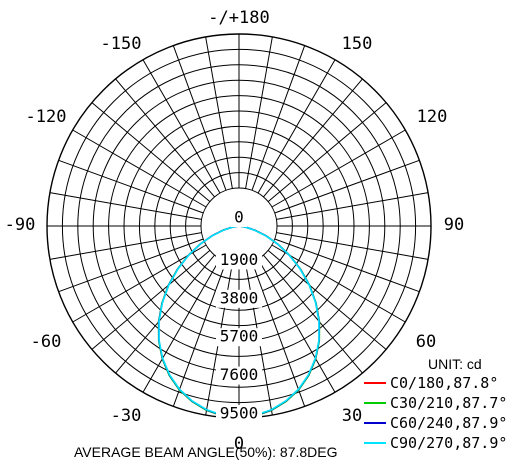  Describe the element at coordinates (455, 364) in the screenshot. I see `unit-label: UNIT: cd` at that location.